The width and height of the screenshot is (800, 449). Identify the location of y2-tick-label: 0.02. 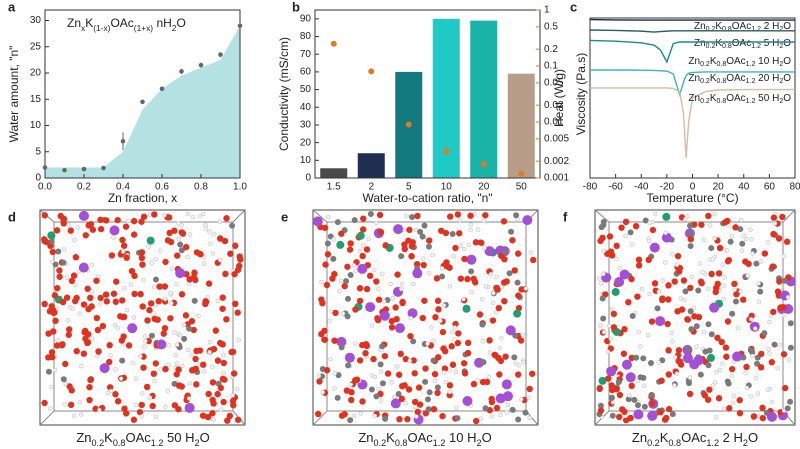
(554, 105).